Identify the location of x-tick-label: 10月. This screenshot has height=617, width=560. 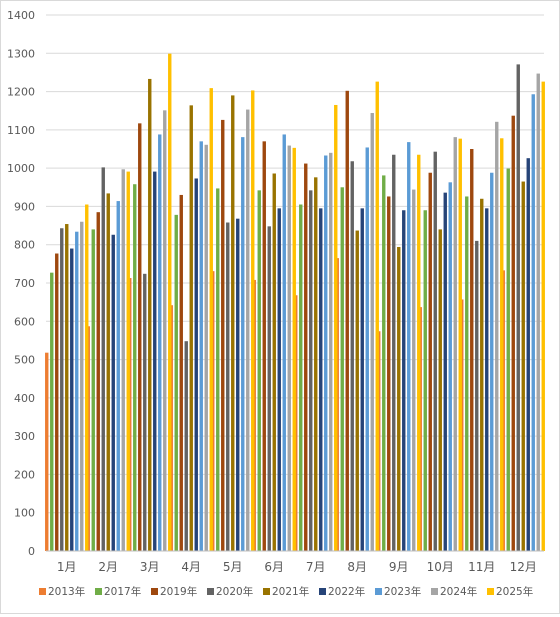
(440, 567).